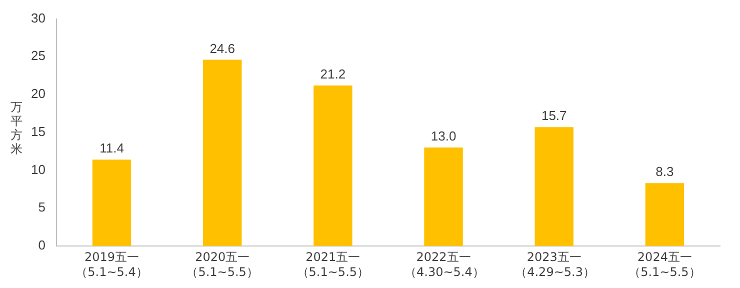 The image size is (740, 288). I want to click on data-label: 8.3, so click(665, 172).